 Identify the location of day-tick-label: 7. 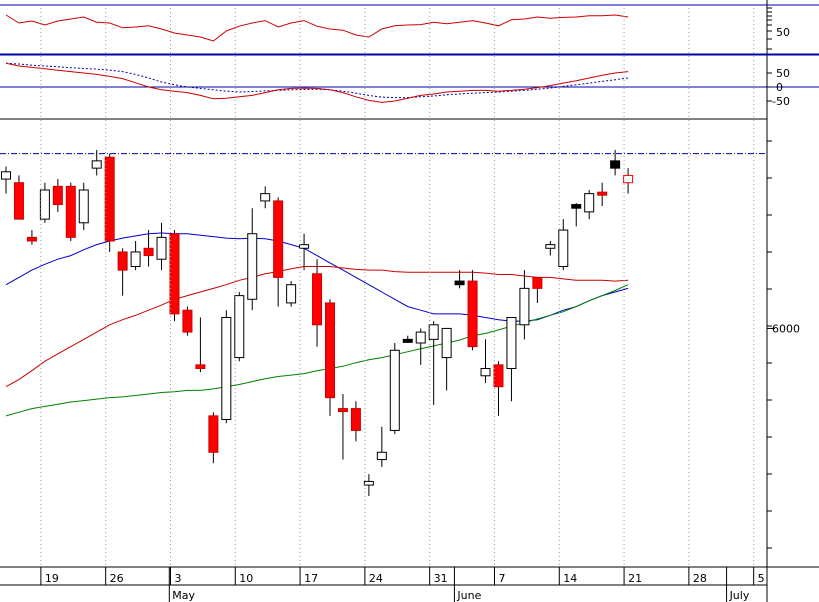
(501, 578).